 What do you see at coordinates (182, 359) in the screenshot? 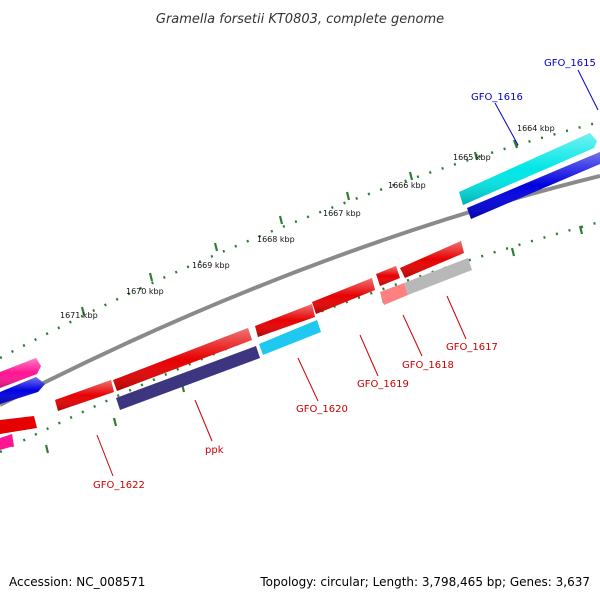
I see `gene-ppk-shade` at bounding box center [182, 359].